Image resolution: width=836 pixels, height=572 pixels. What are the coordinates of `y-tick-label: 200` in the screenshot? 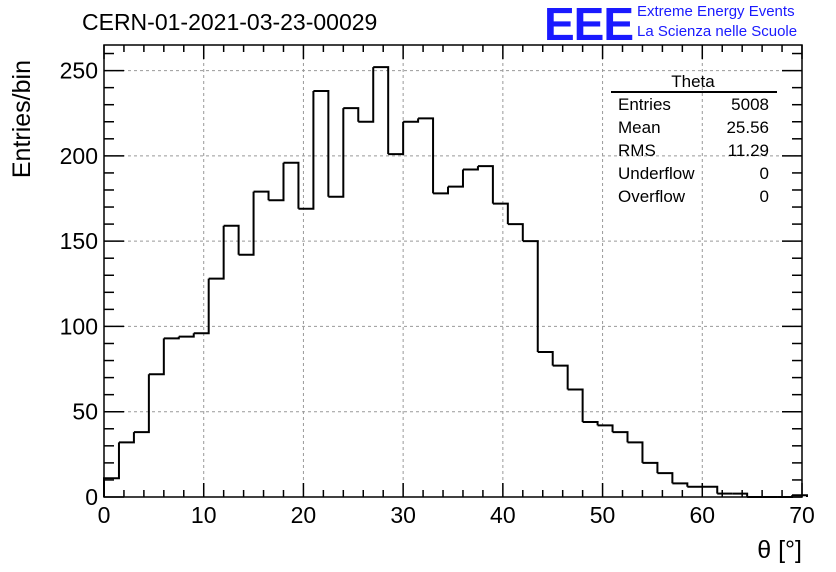 It's located at (79, 156).